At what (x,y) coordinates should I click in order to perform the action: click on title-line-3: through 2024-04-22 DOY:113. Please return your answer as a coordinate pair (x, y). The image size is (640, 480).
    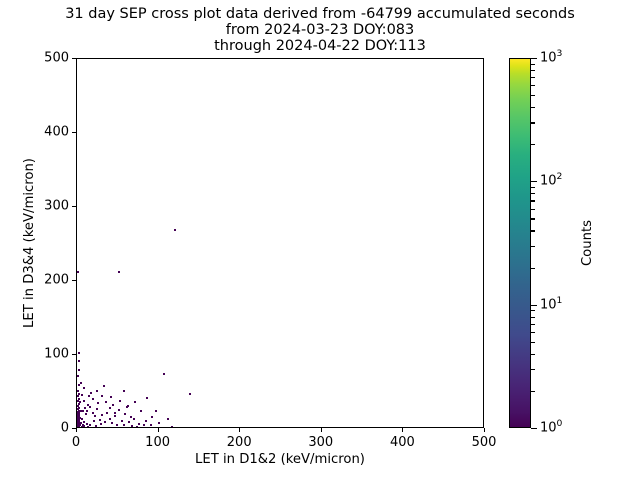
    Looking at the image, I should click on (320, 46).